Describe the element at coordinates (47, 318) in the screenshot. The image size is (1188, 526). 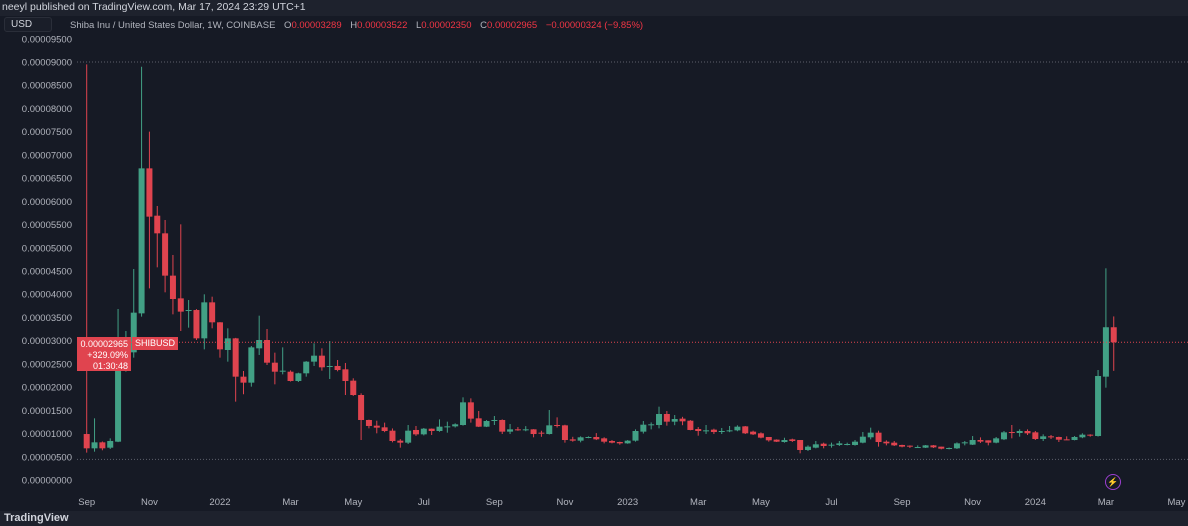
I see `y-tick-label: 0.00003500` at that location.